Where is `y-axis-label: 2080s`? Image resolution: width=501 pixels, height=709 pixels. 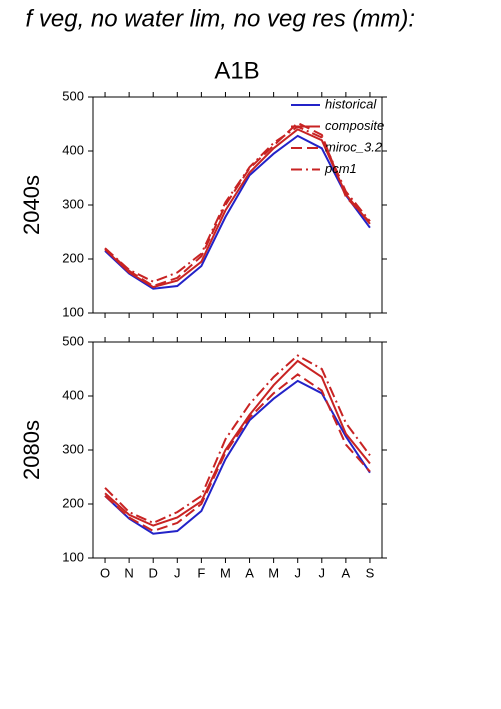 y-axis-label: 2080s is located at coordinates (31, 450).